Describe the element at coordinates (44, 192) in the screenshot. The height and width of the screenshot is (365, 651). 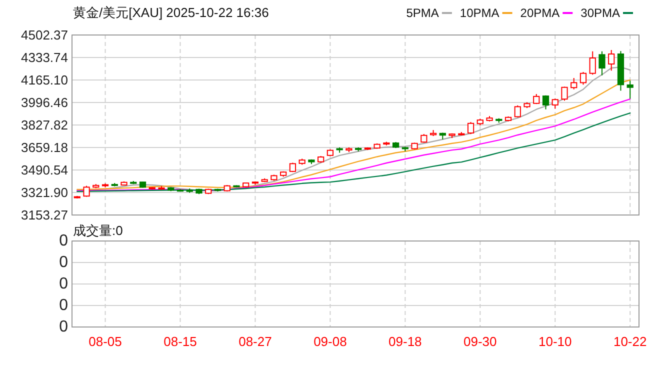
I see `y-tick-label: 3321.90` at that location.